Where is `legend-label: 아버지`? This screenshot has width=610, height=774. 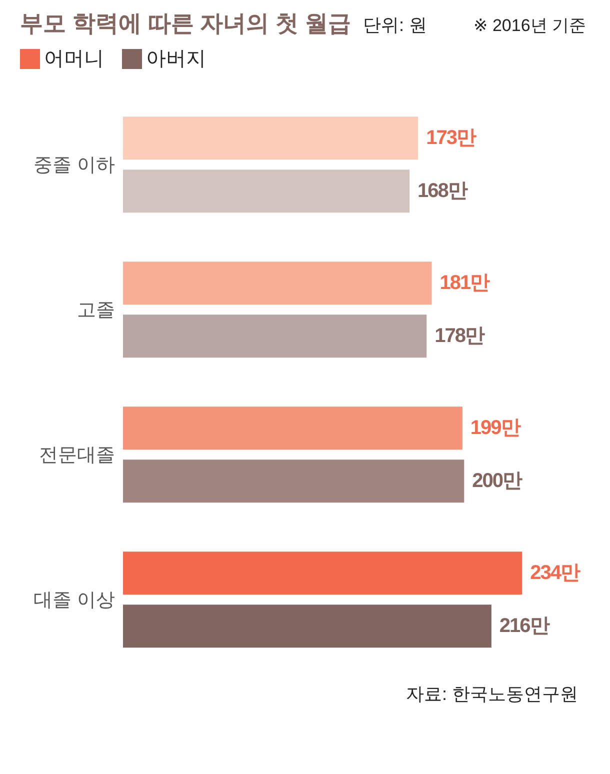
legend-label: 아버지 is located at coordinates (175, 59).